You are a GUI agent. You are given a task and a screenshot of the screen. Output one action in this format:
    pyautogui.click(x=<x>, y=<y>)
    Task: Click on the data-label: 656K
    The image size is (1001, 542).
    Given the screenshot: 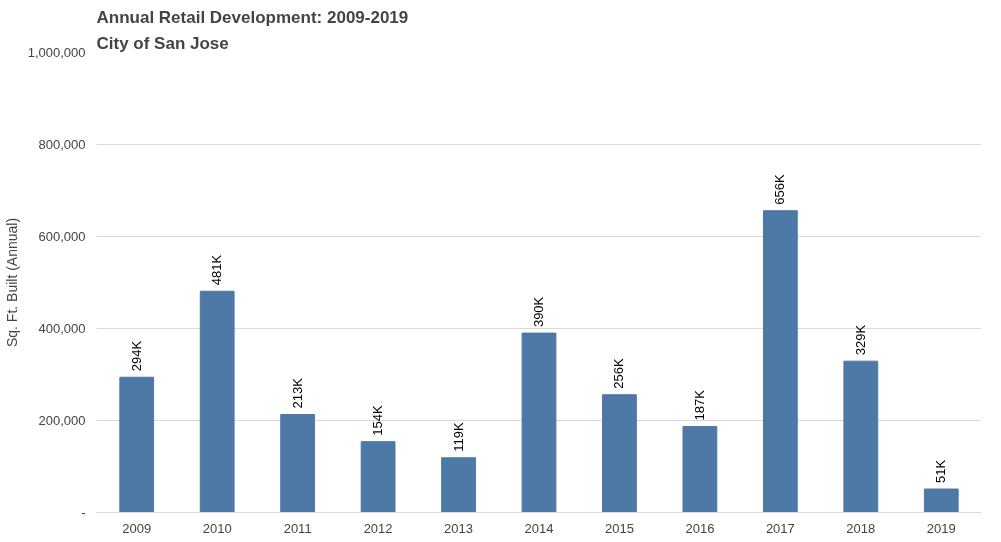 What is the action you would take?
    pyautogui.click(x=780, y=189)
    